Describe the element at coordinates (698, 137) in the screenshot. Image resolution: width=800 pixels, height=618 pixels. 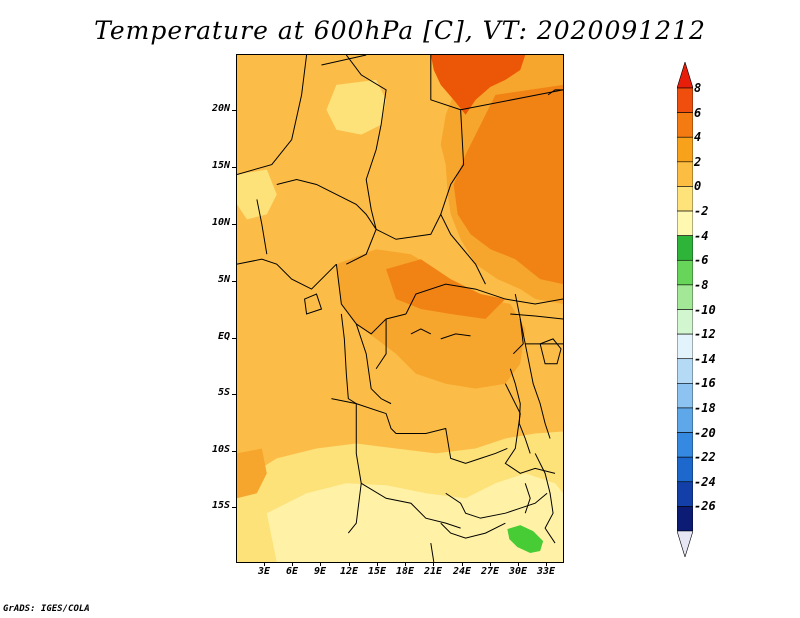
I see `colorbar-label: 4` at that location.